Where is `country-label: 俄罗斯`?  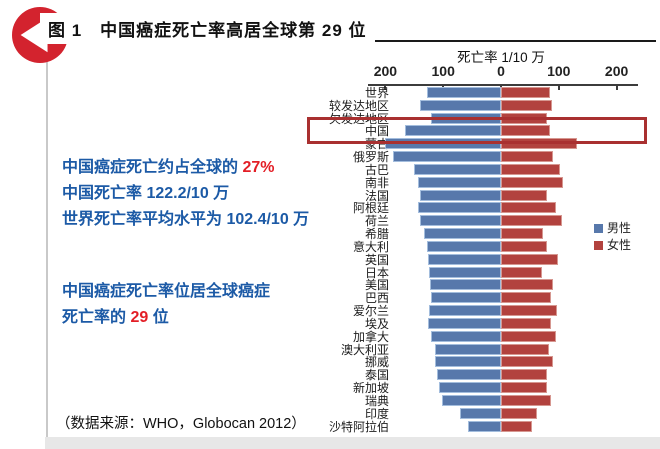 country-label: 俄罗斯 is located at coordinates (370, 157).